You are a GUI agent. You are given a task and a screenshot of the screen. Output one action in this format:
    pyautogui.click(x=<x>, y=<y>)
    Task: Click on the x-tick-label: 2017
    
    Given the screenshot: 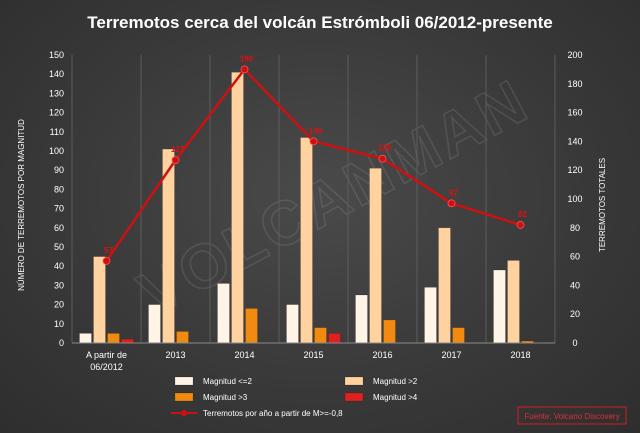 What is the action you would take?
    pyautogui.click(x=451, y=355)
    